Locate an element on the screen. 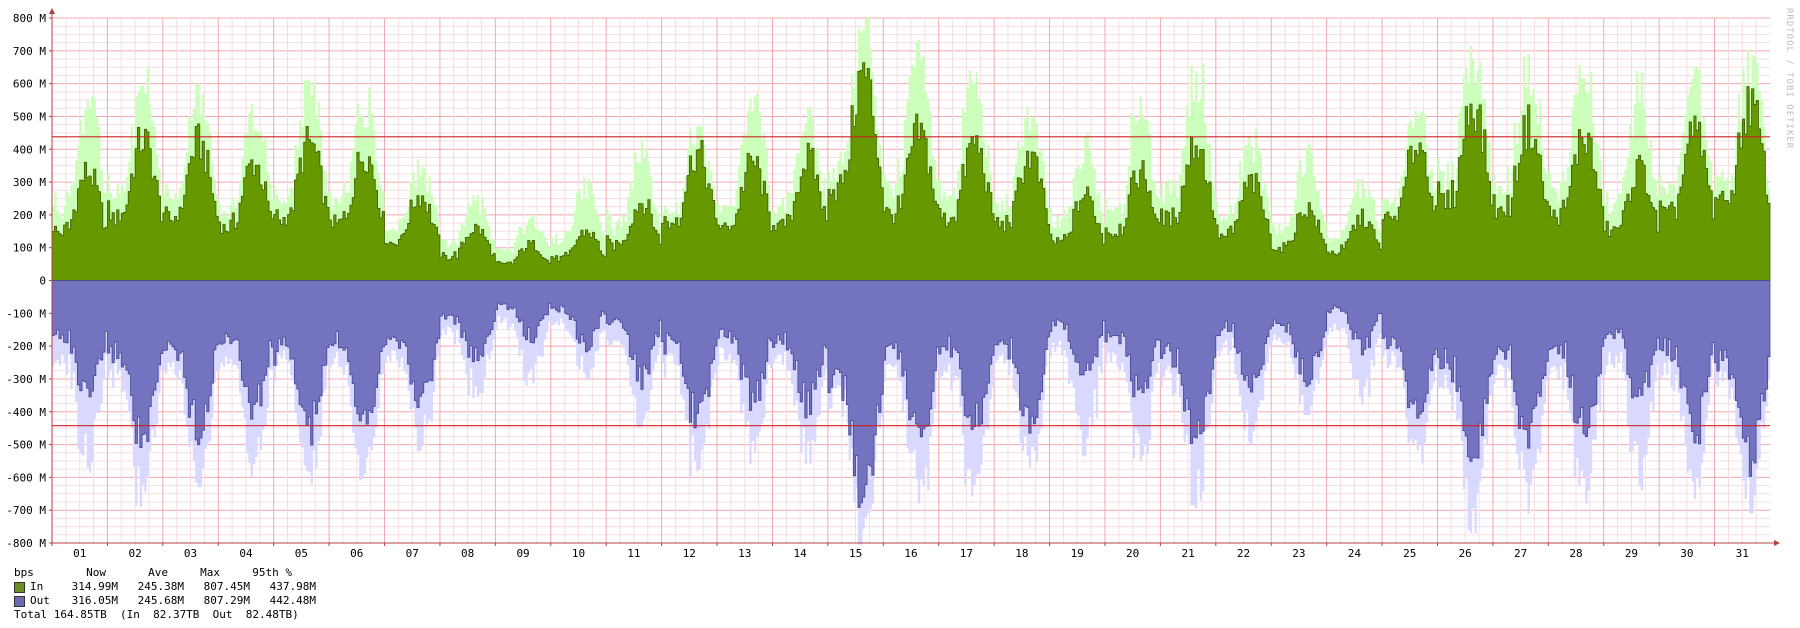  x-tick-label: 06 is located at coordinates (356, 553).